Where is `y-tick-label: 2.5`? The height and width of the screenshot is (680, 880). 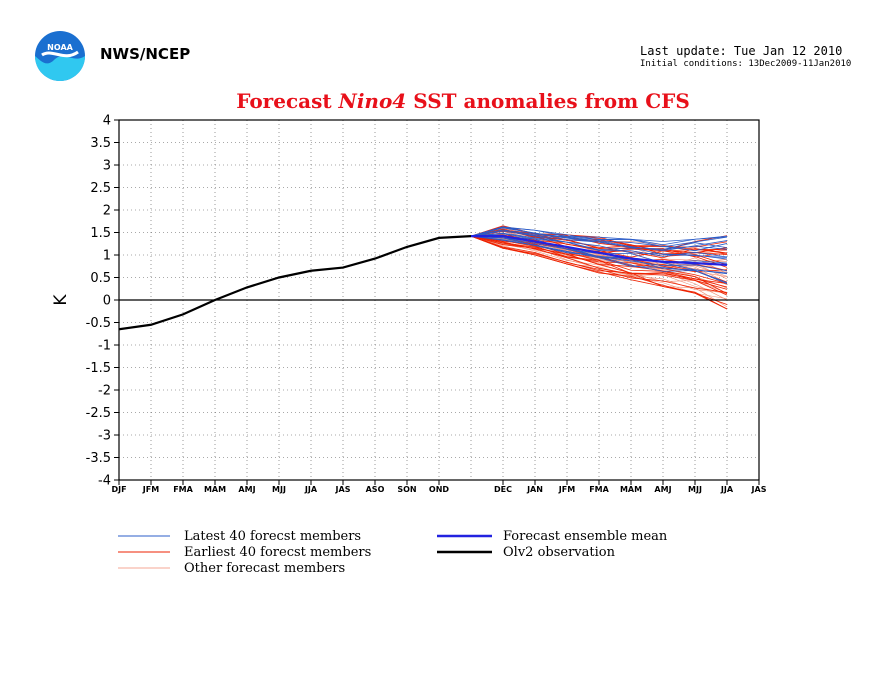
y-tick-label: 2.5 is located at coordinates (100, 188).